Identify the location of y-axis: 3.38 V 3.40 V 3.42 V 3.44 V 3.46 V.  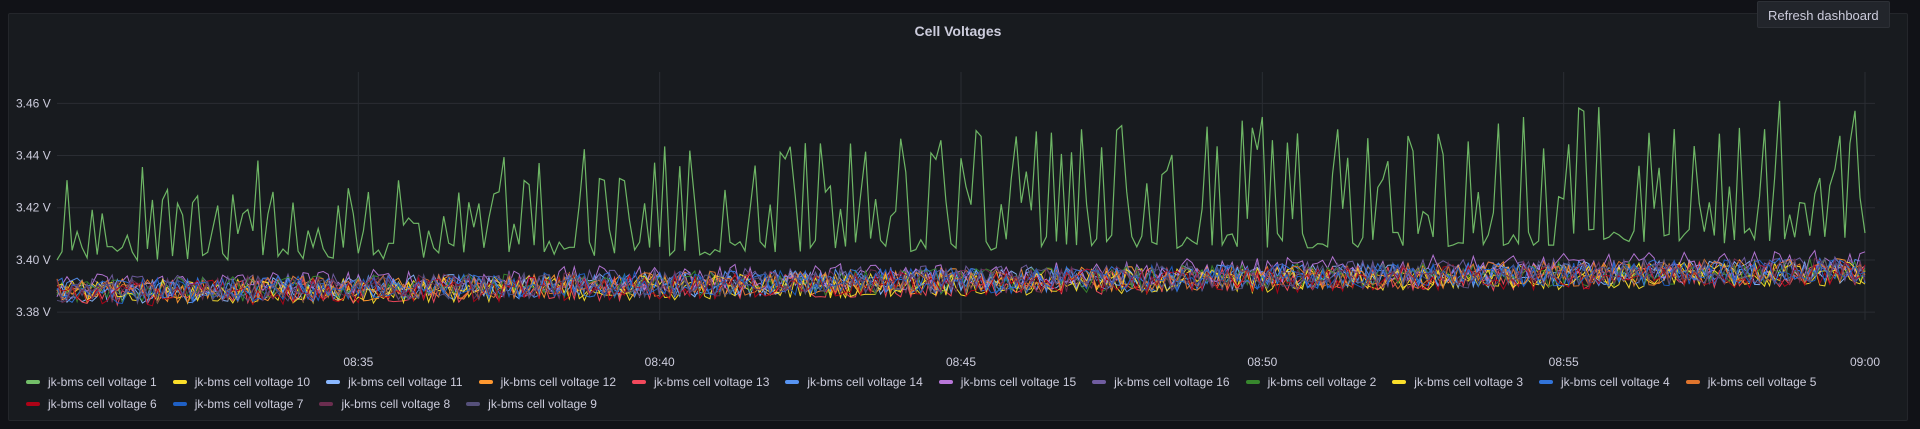
(33, 207).